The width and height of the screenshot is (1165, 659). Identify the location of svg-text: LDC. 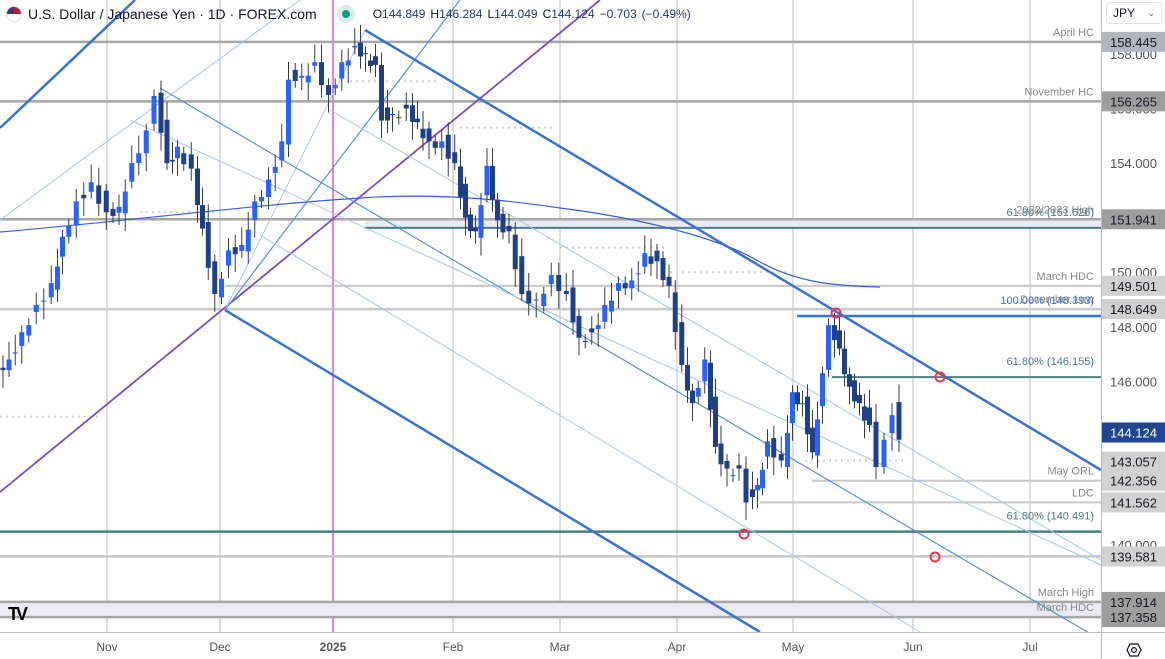
(1083, 493).